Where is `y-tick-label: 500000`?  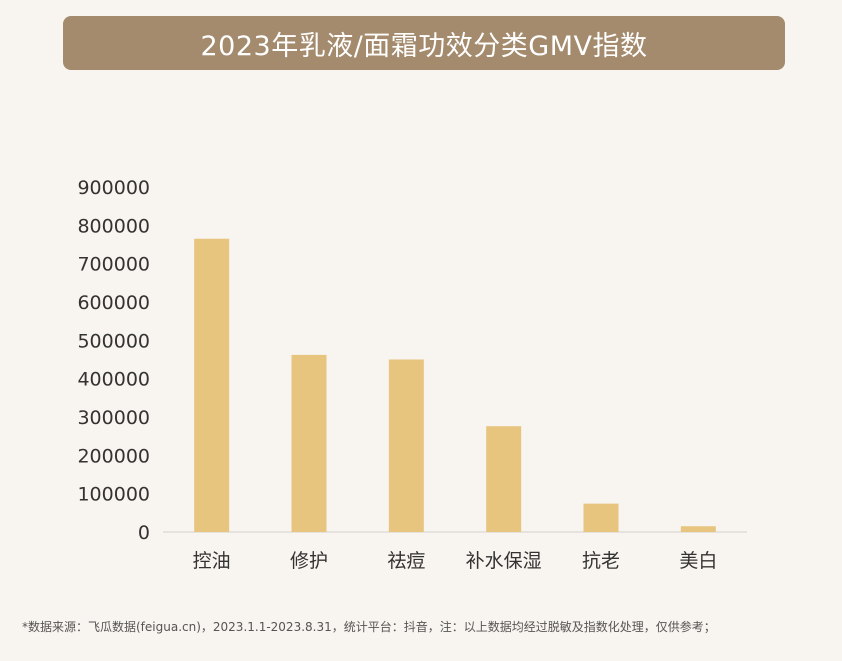 y-tick-label: 500000 is located at coordinates (113, 341).